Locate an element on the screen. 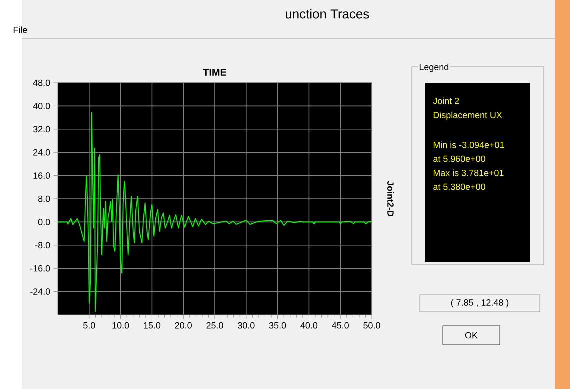  y-tick-label: -24.0 is located at coordinates (40, 291).